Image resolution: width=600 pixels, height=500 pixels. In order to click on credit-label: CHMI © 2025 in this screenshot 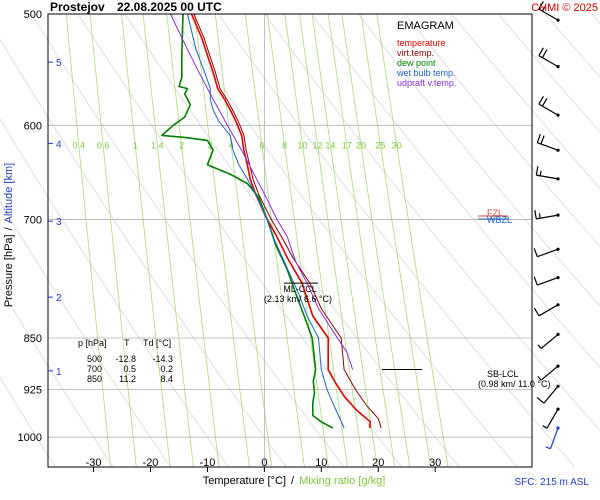, I will do `click(564, 8)`.